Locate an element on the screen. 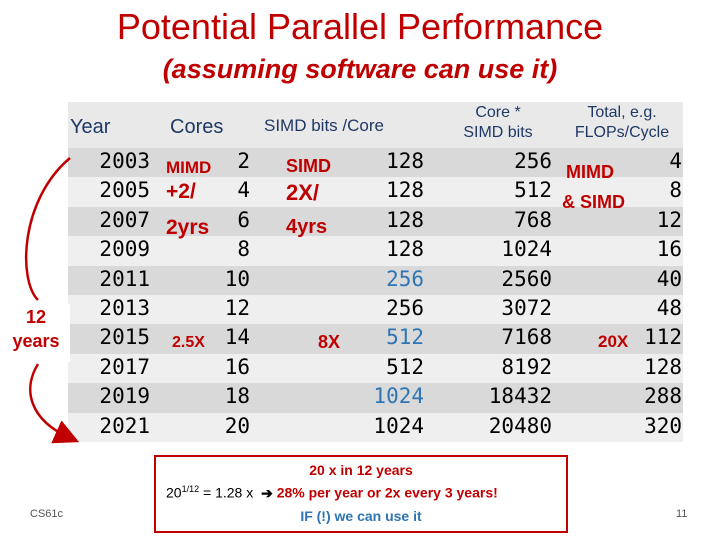  cell-core-simd: 2560 is located at coordinates (526, 278).